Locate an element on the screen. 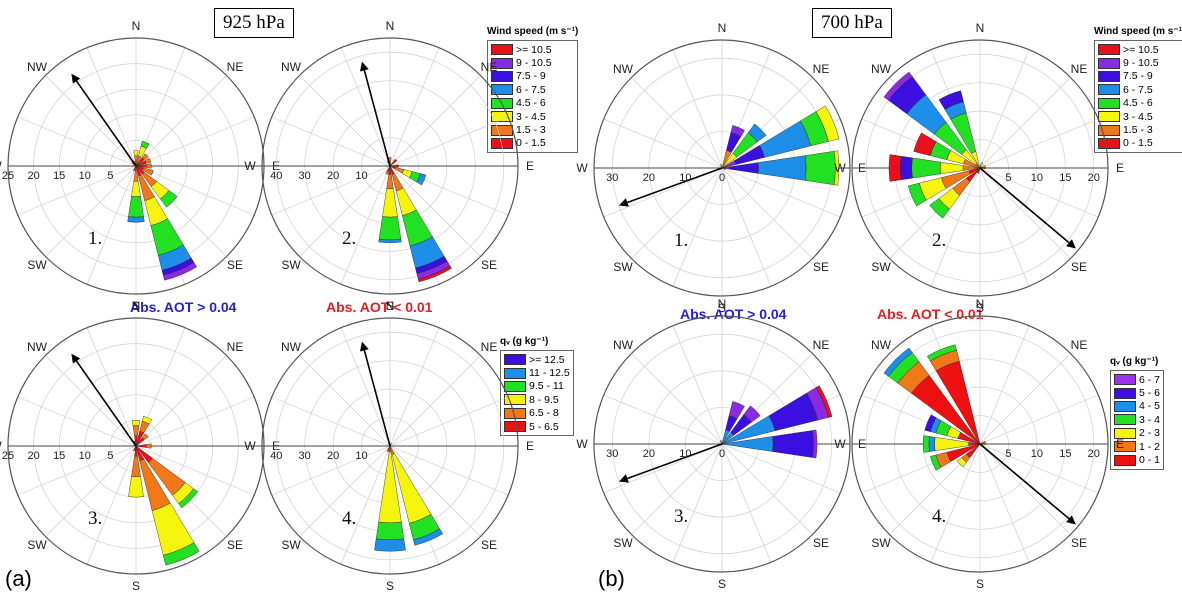  legend-title: qᵥ (g kg⁻¹) is located at coordinates (524, 341).